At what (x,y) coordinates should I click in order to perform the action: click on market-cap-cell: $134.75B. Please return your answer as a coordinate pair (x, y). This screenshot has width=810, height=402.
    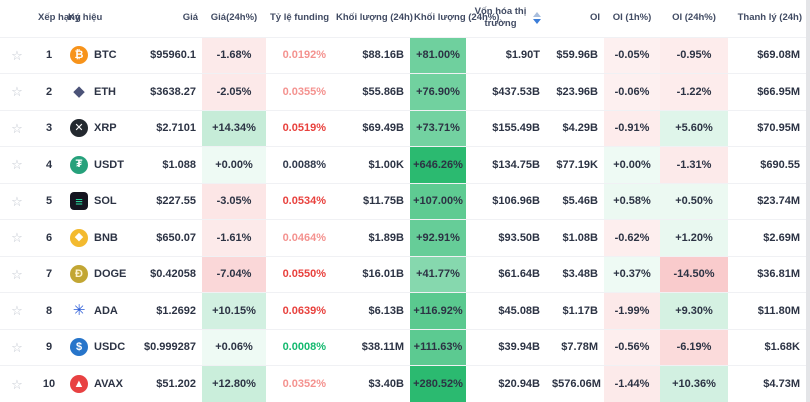
    Looking at the image, I should click on (516, 164).